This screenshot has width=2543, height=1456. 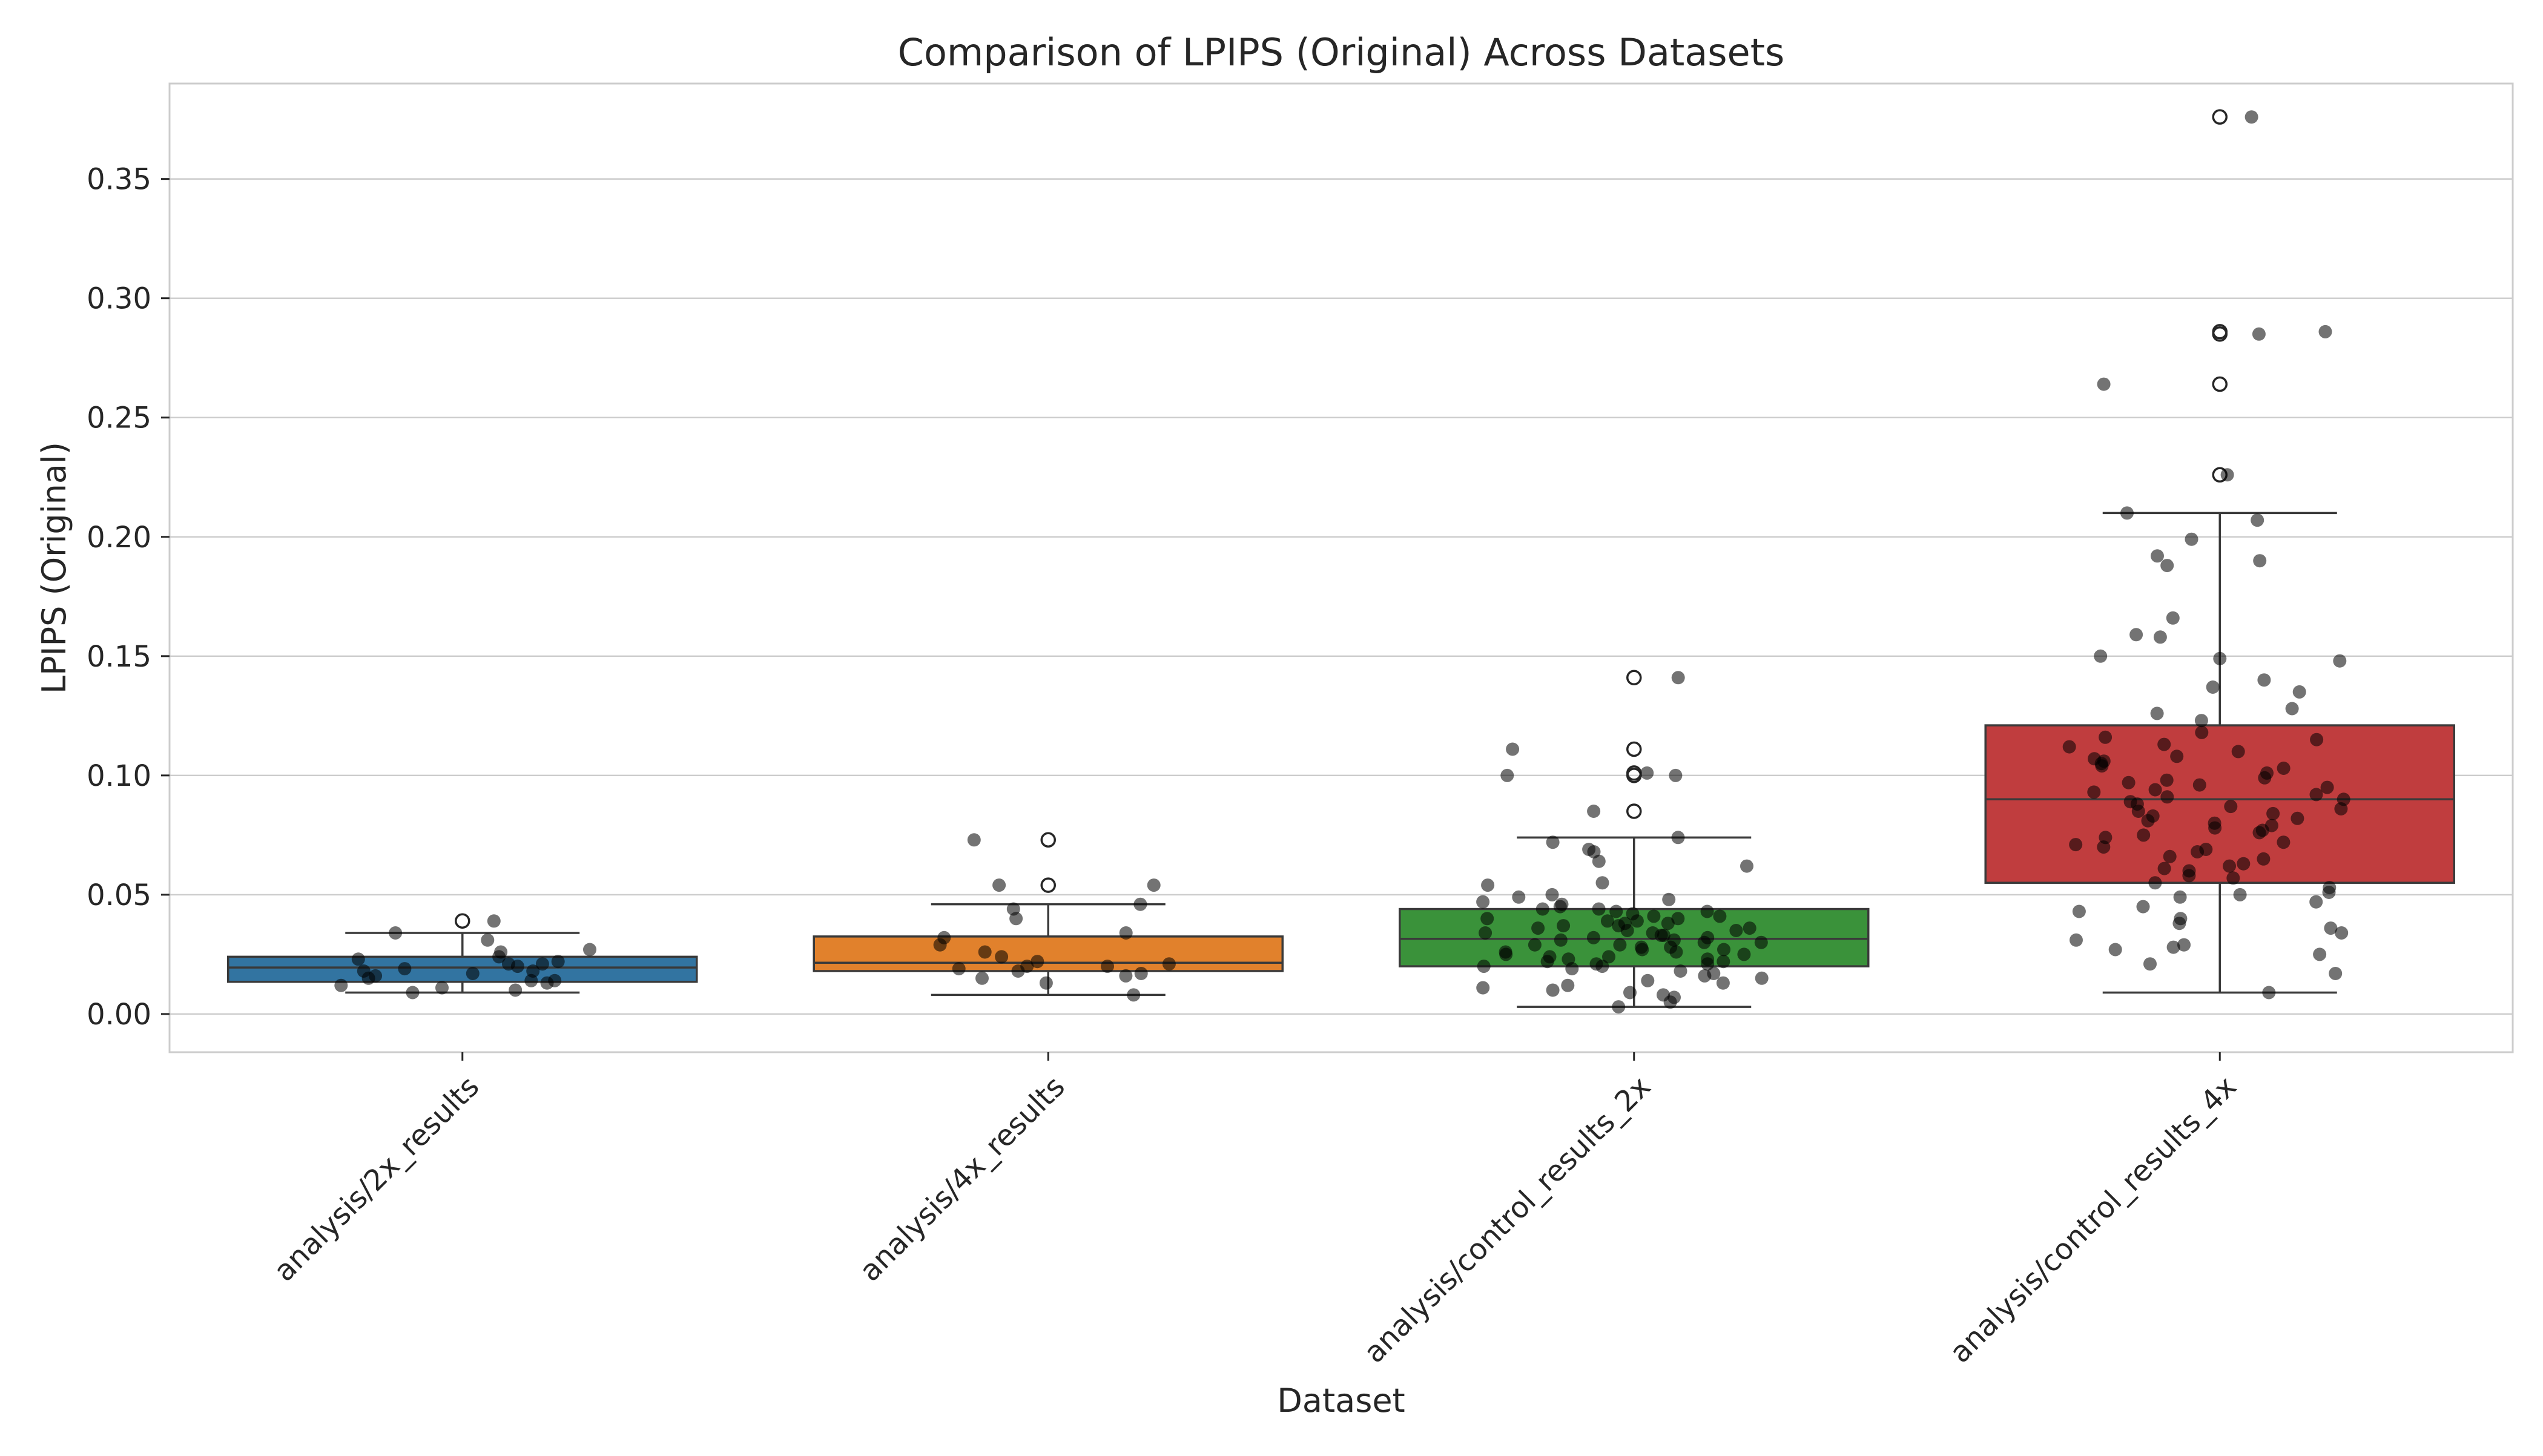 I want to click on x-tick-label: analysis/4x_results, so click(x=962, y=1179).